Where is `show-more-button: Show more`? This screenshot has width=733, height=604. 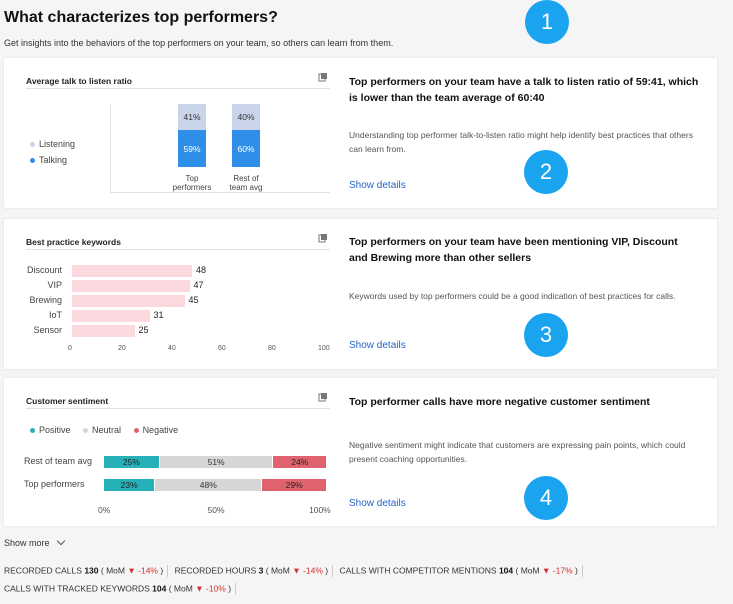 show-more-button: Show more is located at coordinates (35, 542).